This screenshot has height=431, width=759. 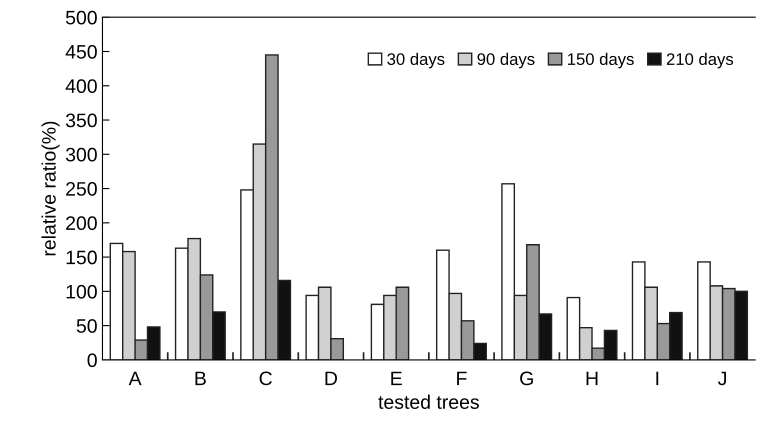 What do you see at coordinates (81, 291) in the screenshot?
I see `y-tick-label: 100` at bounding box center [81, 291].